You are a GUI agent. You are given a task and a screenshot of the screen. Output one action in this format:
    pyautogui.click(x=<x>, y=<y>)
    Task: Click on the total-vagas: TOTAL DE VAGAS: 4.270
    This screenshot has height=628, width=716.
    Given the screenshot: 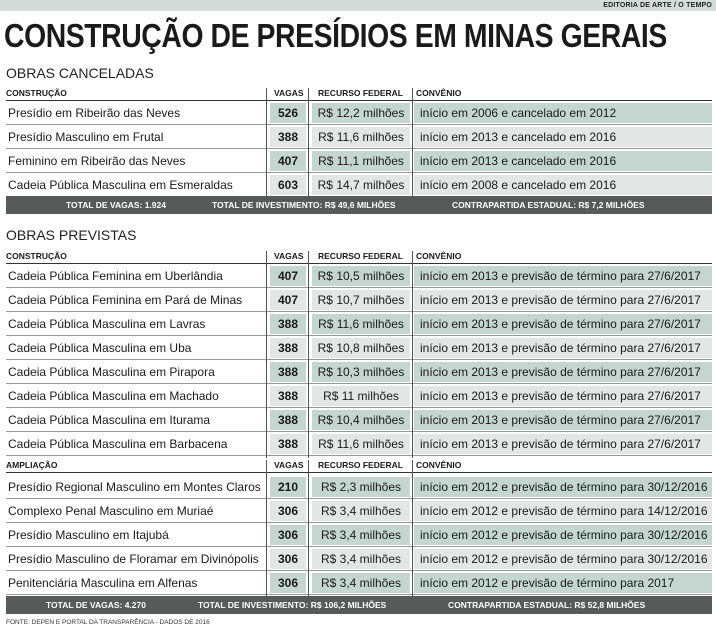 What is the action you would take?
    pyautogui.click(x=96, y=605)
    